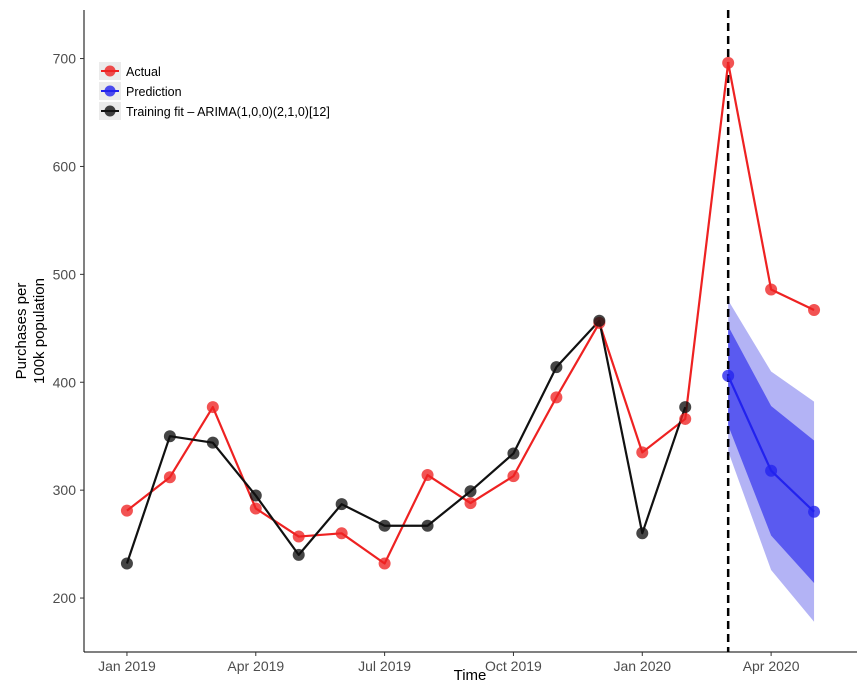  Describe the element at coordinates (771, 666) in the screenshot. I see `x-tick-label: Apr 2020` at that location.